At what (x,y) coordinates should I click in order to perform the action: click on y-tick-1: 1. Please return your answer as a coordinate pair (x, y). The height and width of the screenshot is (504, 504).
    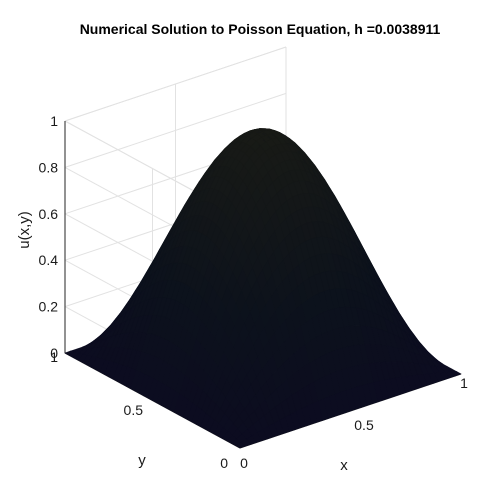
    Looking at the image, I should click on (54, 357).